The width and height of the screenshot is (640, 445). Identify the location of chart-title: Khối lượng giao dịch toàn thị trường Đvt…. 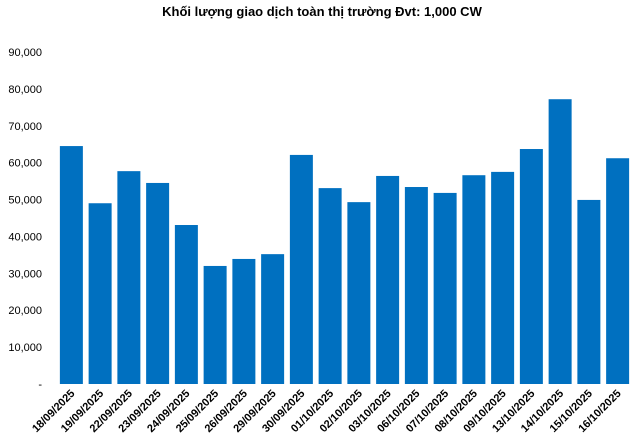
(322, 11).